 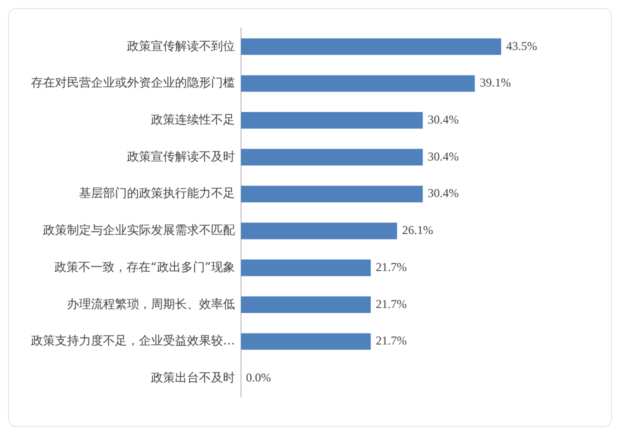 What do you see at coordinates (144, 267) in the screenshot?
I see `y-tick-label: 政策不一致，存在“政出多门”现象` at bounding box center [144, 267].